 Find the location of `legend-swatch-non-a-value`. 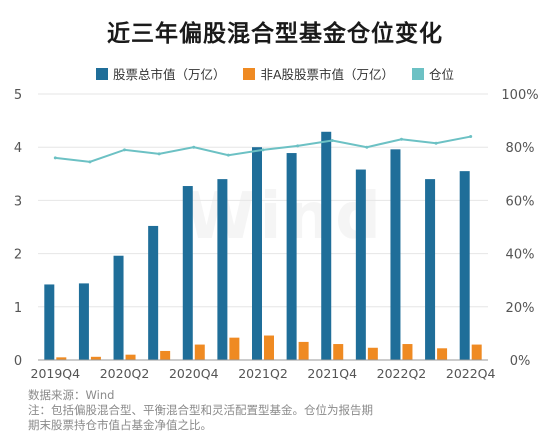

legend-swatch-non-a-value is located at coordinates (249, 73).